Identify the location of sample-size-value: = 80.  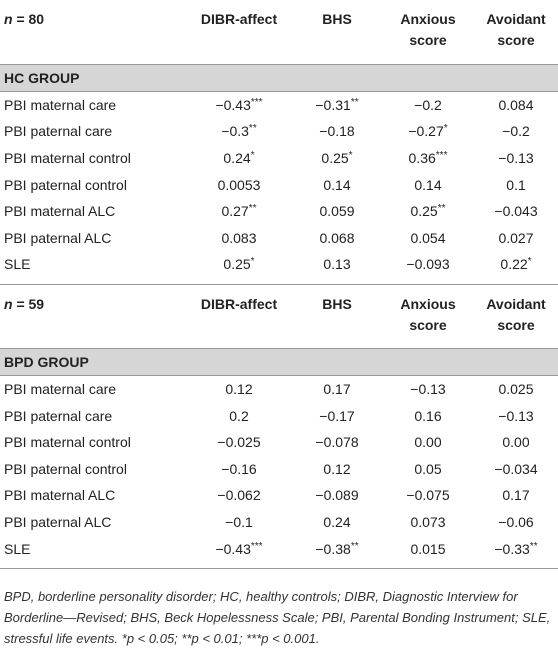
(30, 19).